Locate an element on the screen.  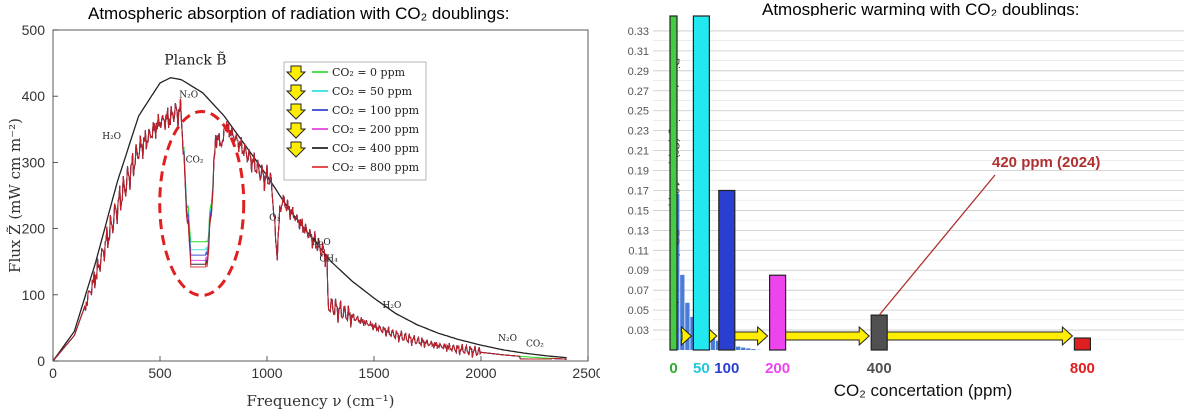
x-category-label: 50 is located at coordinates (701, 368).